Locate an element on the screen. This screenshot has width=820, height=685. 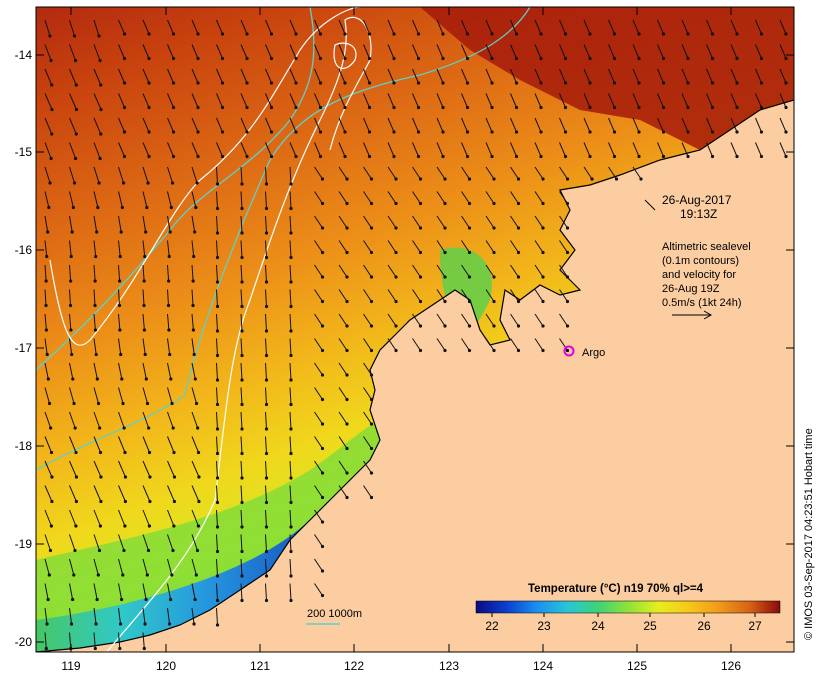
colorbar-tick-label: 22 is located at coordinates (492, 626).